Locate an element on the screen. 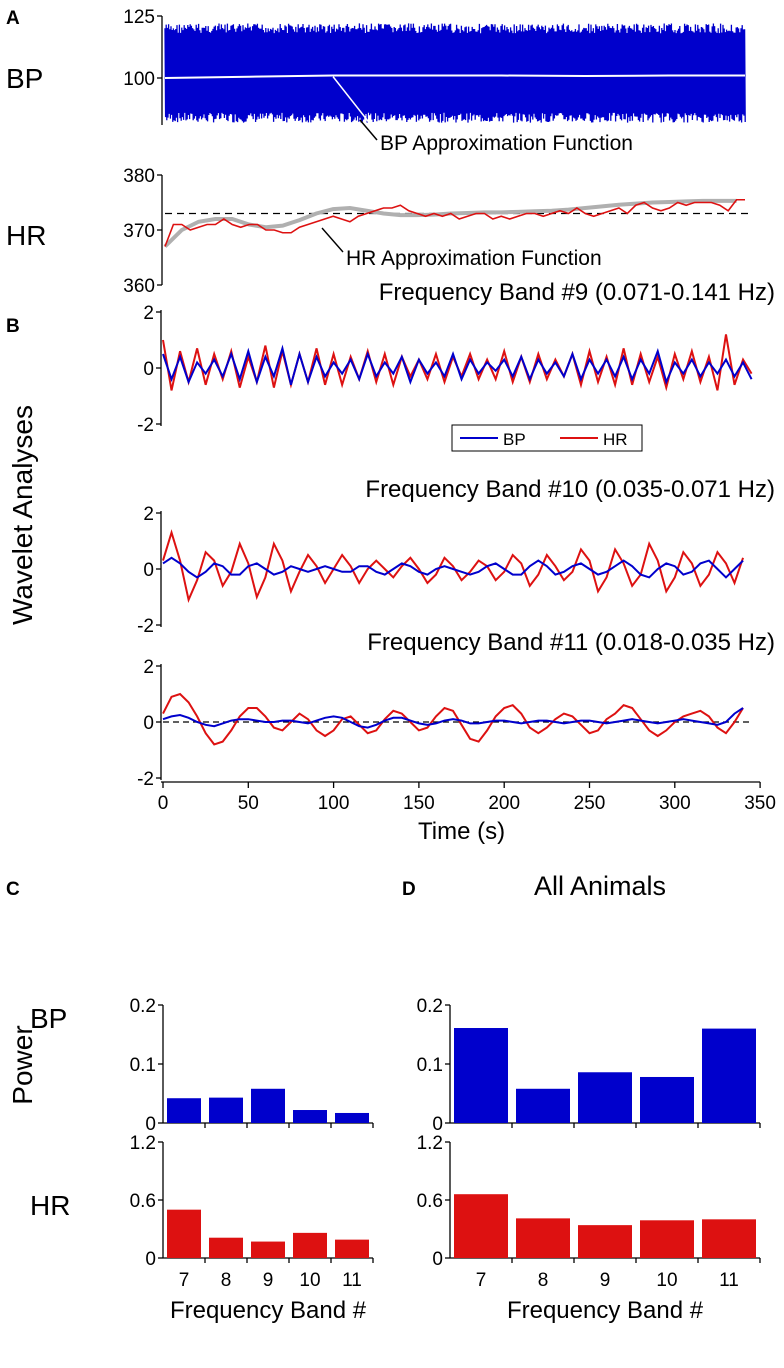 The image size is (784, 1368). d-bp-y-tick-label: 0.2 is located at coordinates (430, 1006).